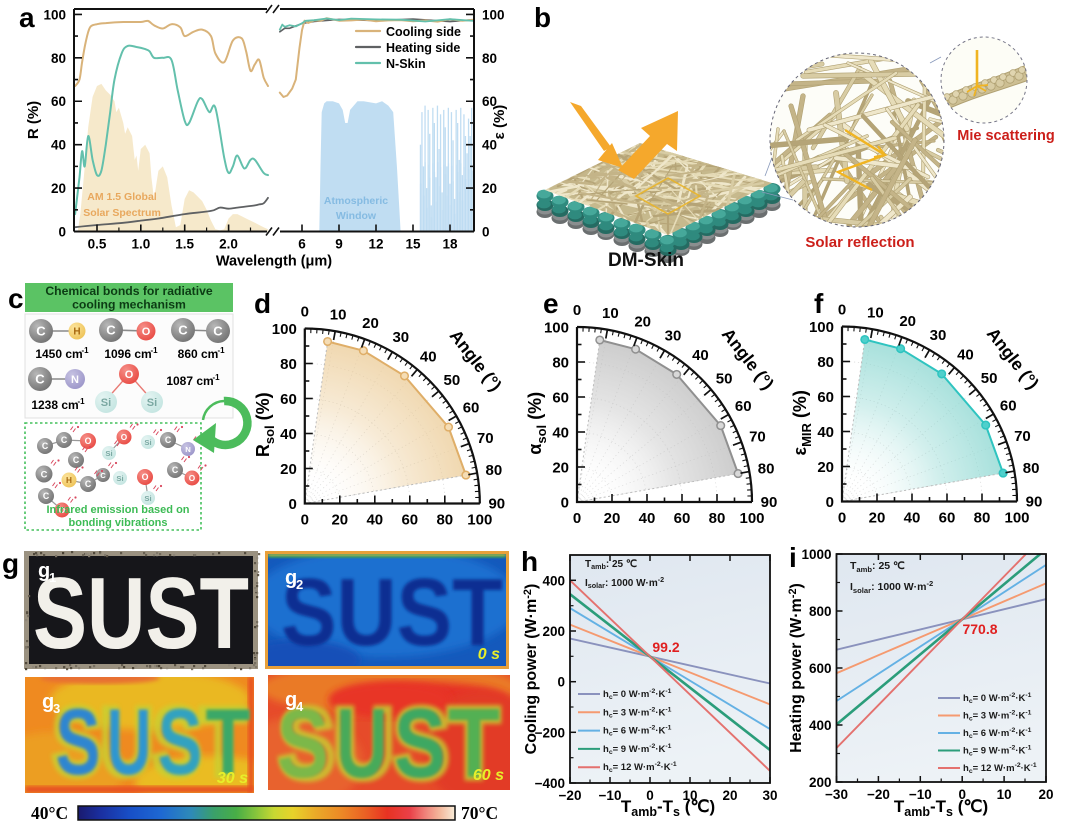  I want to click on svg-text: Cooling side, so click(423, 32).